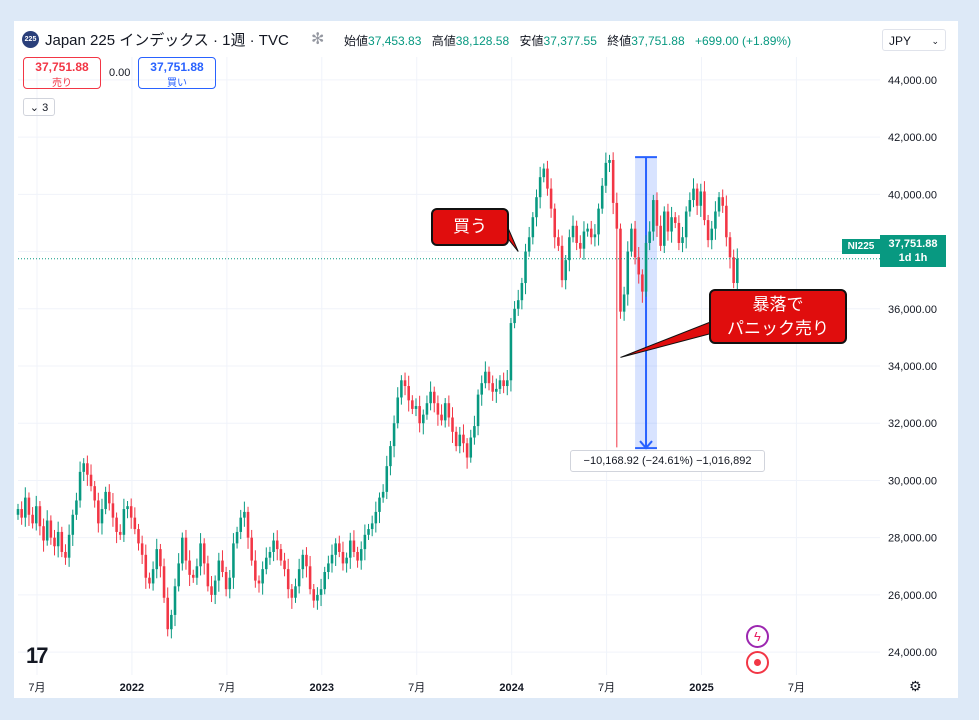 This screenshot has width=979, height=720. Describe the element at coordinates (914, 40) in the screenshot. I see `currency-select: JPY ⌄` at that location.